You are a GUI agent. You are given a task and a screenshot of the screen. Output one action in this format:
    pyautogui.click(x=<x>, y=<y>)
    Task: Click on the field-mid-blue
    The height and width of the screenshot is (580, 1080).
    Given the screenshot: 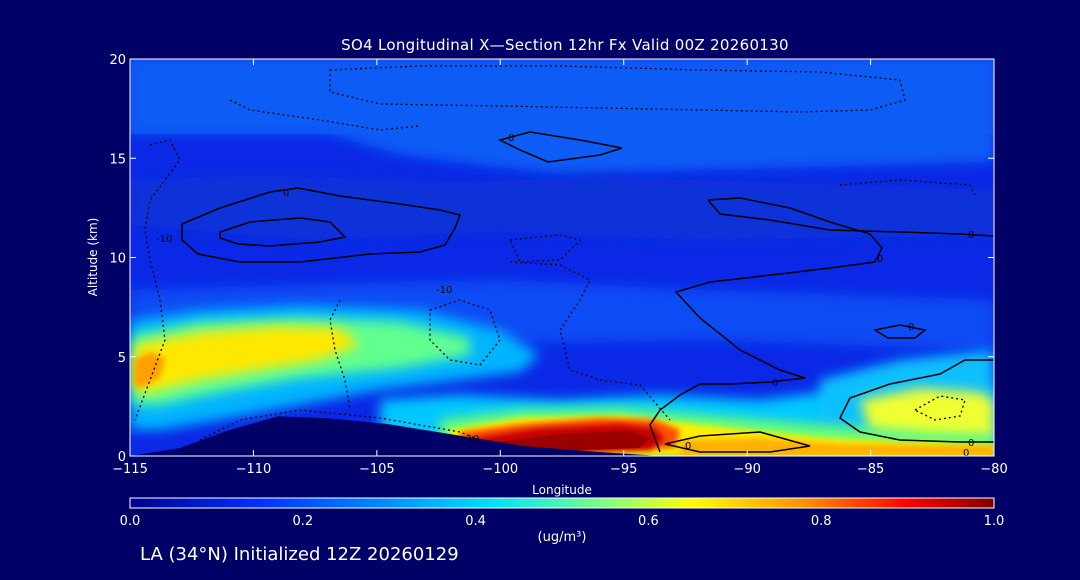 What is the action you would take?
    pyautogui.click(x=562, y=207)
    